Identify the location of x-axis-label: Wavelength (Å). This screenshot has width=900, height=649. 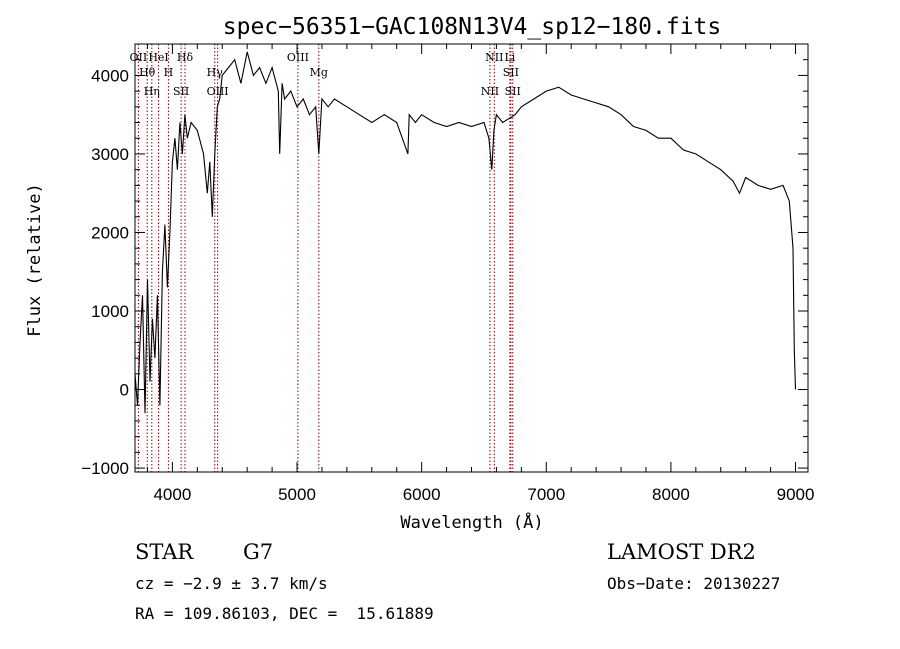
(471, 522).